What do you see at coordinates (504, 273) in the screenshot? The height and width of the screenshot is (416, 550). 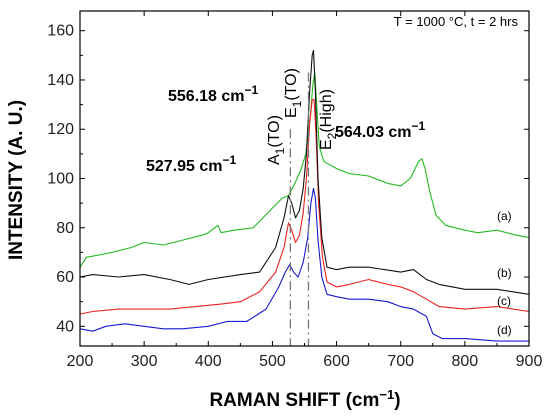 I see `curve-label-b: (b)` at bounding box center [504, 273].